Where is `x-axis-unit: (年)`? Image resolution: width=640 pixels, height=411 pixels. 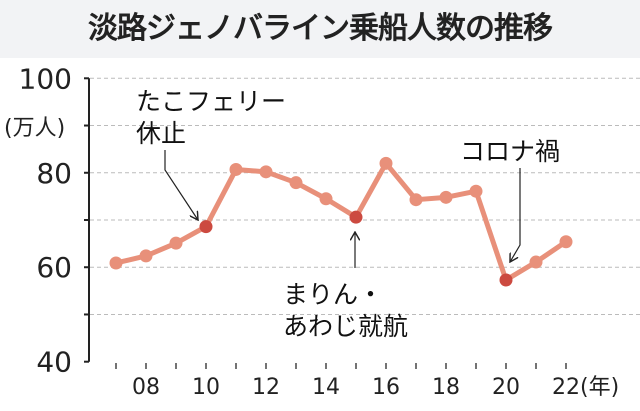 x-axis-unit: (年) is located at coordinates (599, 387).